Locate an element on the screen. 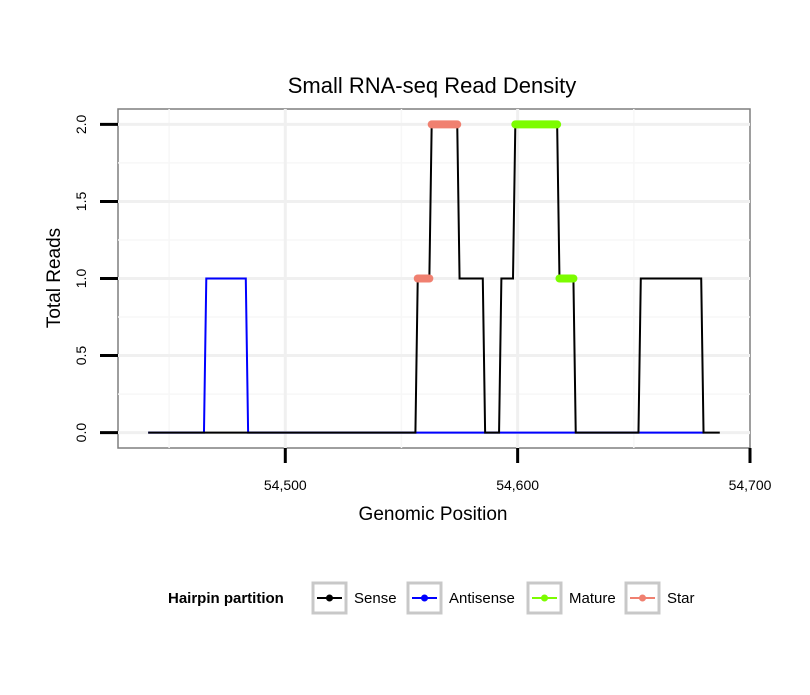 The width and height of the screenshot is (810, 695). x-axis: 54,500 54,600 54,700 is located at coordinates (518, 470).